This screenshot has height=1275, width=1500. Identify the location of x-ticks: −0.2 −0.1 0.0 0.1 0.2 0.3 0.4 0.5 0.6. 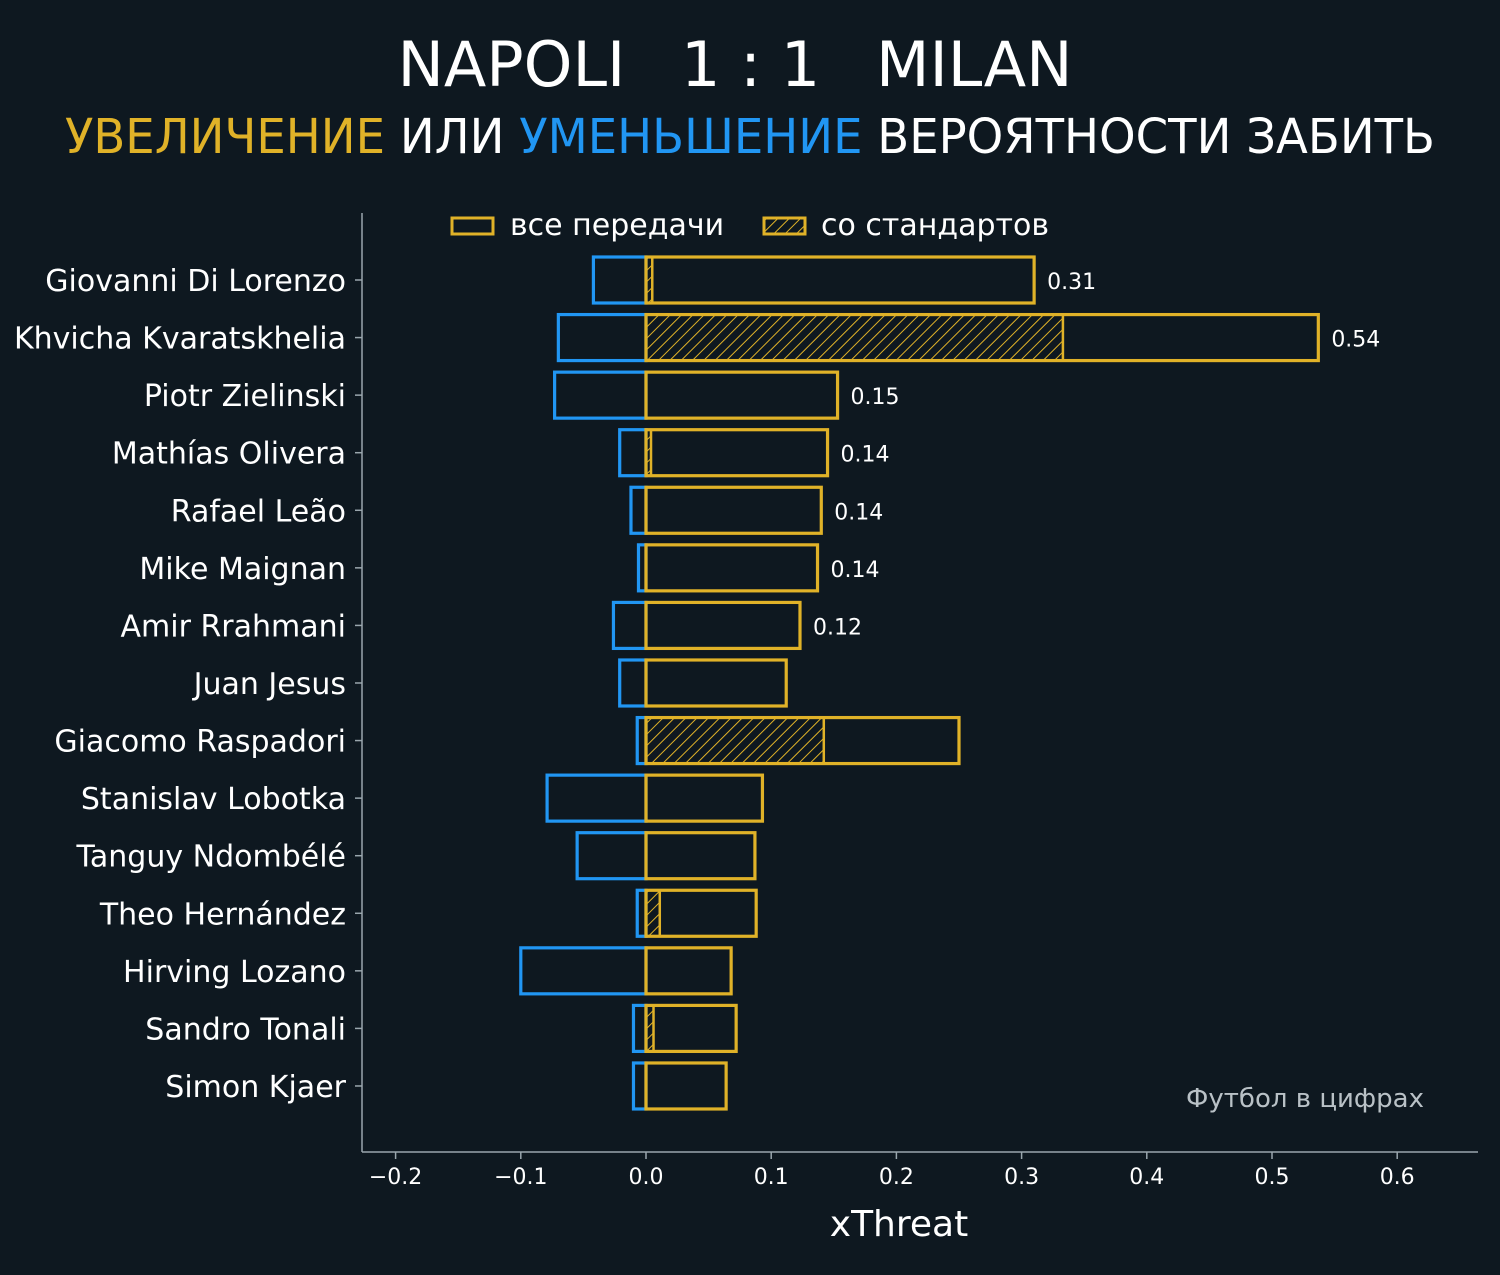
(892, 1171).